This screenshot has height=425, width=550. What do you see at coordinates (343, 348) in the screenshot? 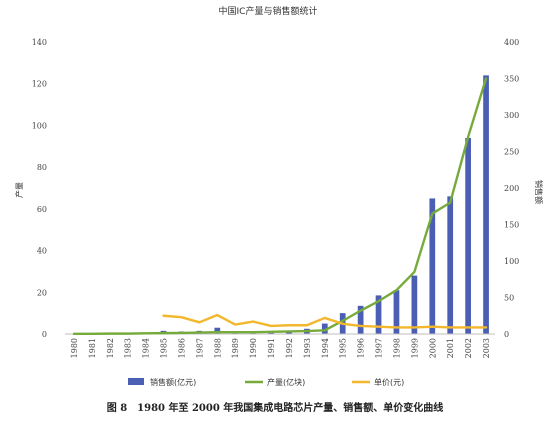
I see `x-tick-label: 1995` at bounding box center [343, 348].